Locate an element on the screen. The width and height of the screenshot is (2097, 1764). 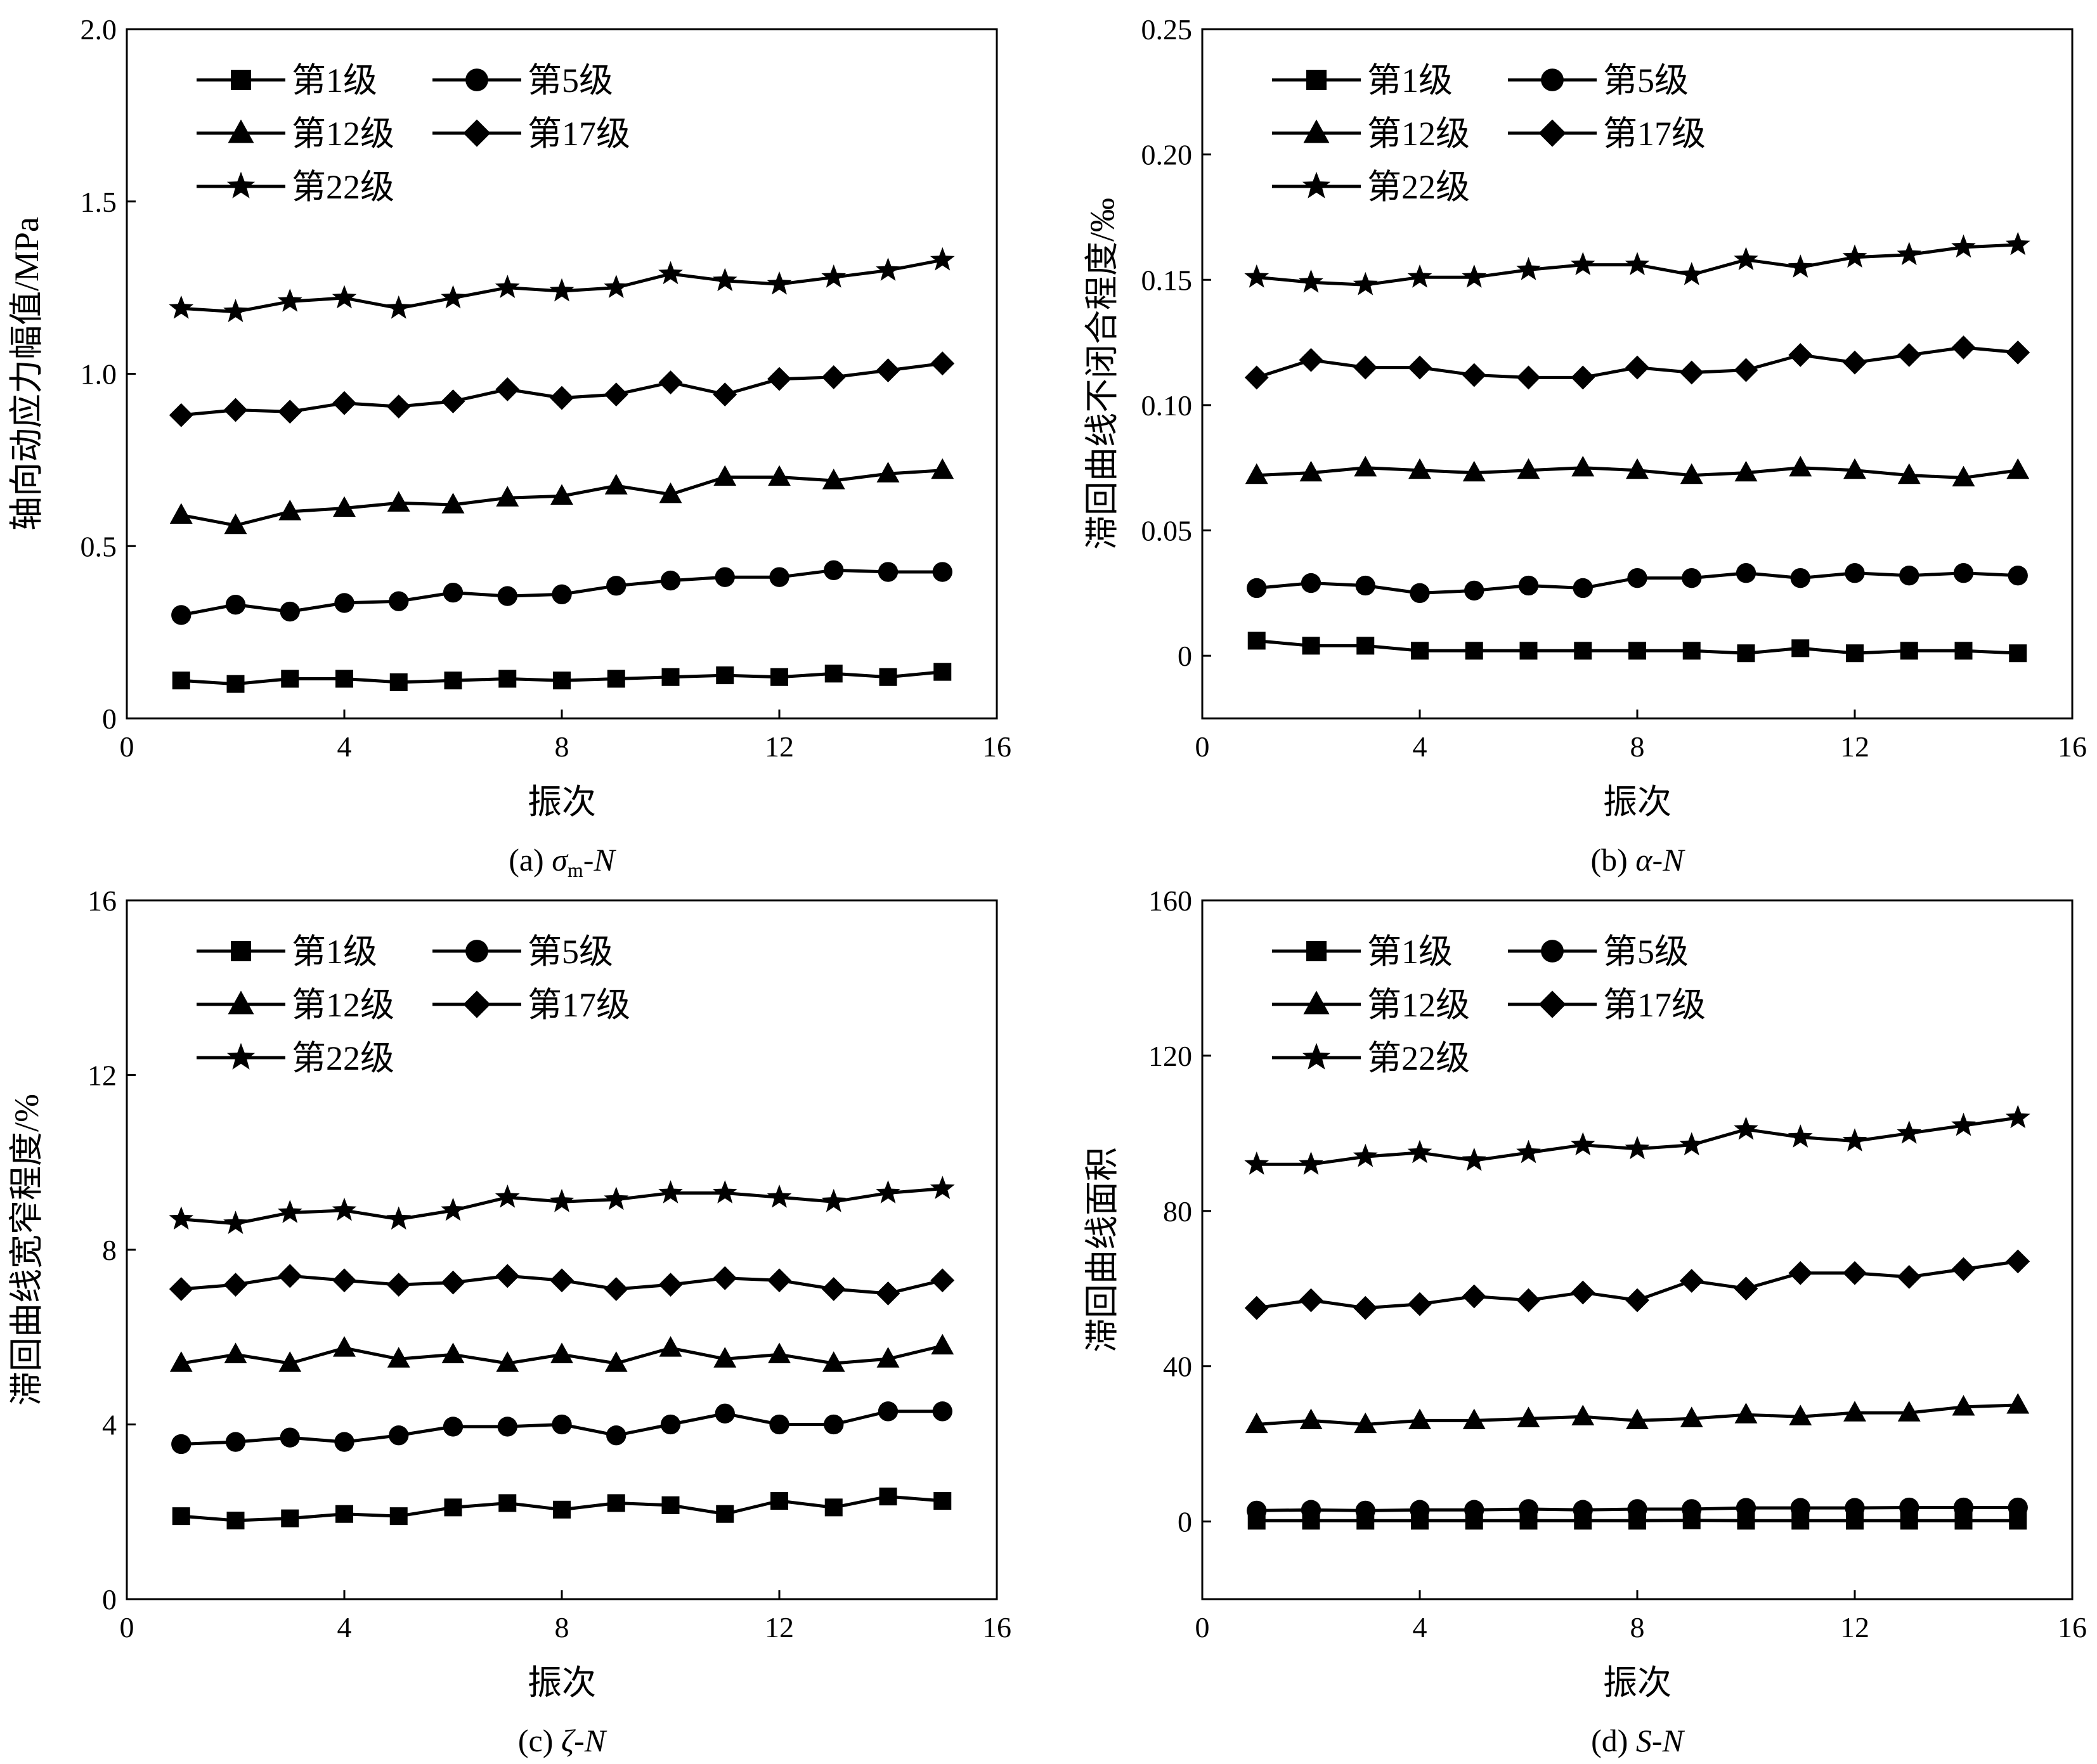
series-第12级 is located at coordinates (1637, 471).